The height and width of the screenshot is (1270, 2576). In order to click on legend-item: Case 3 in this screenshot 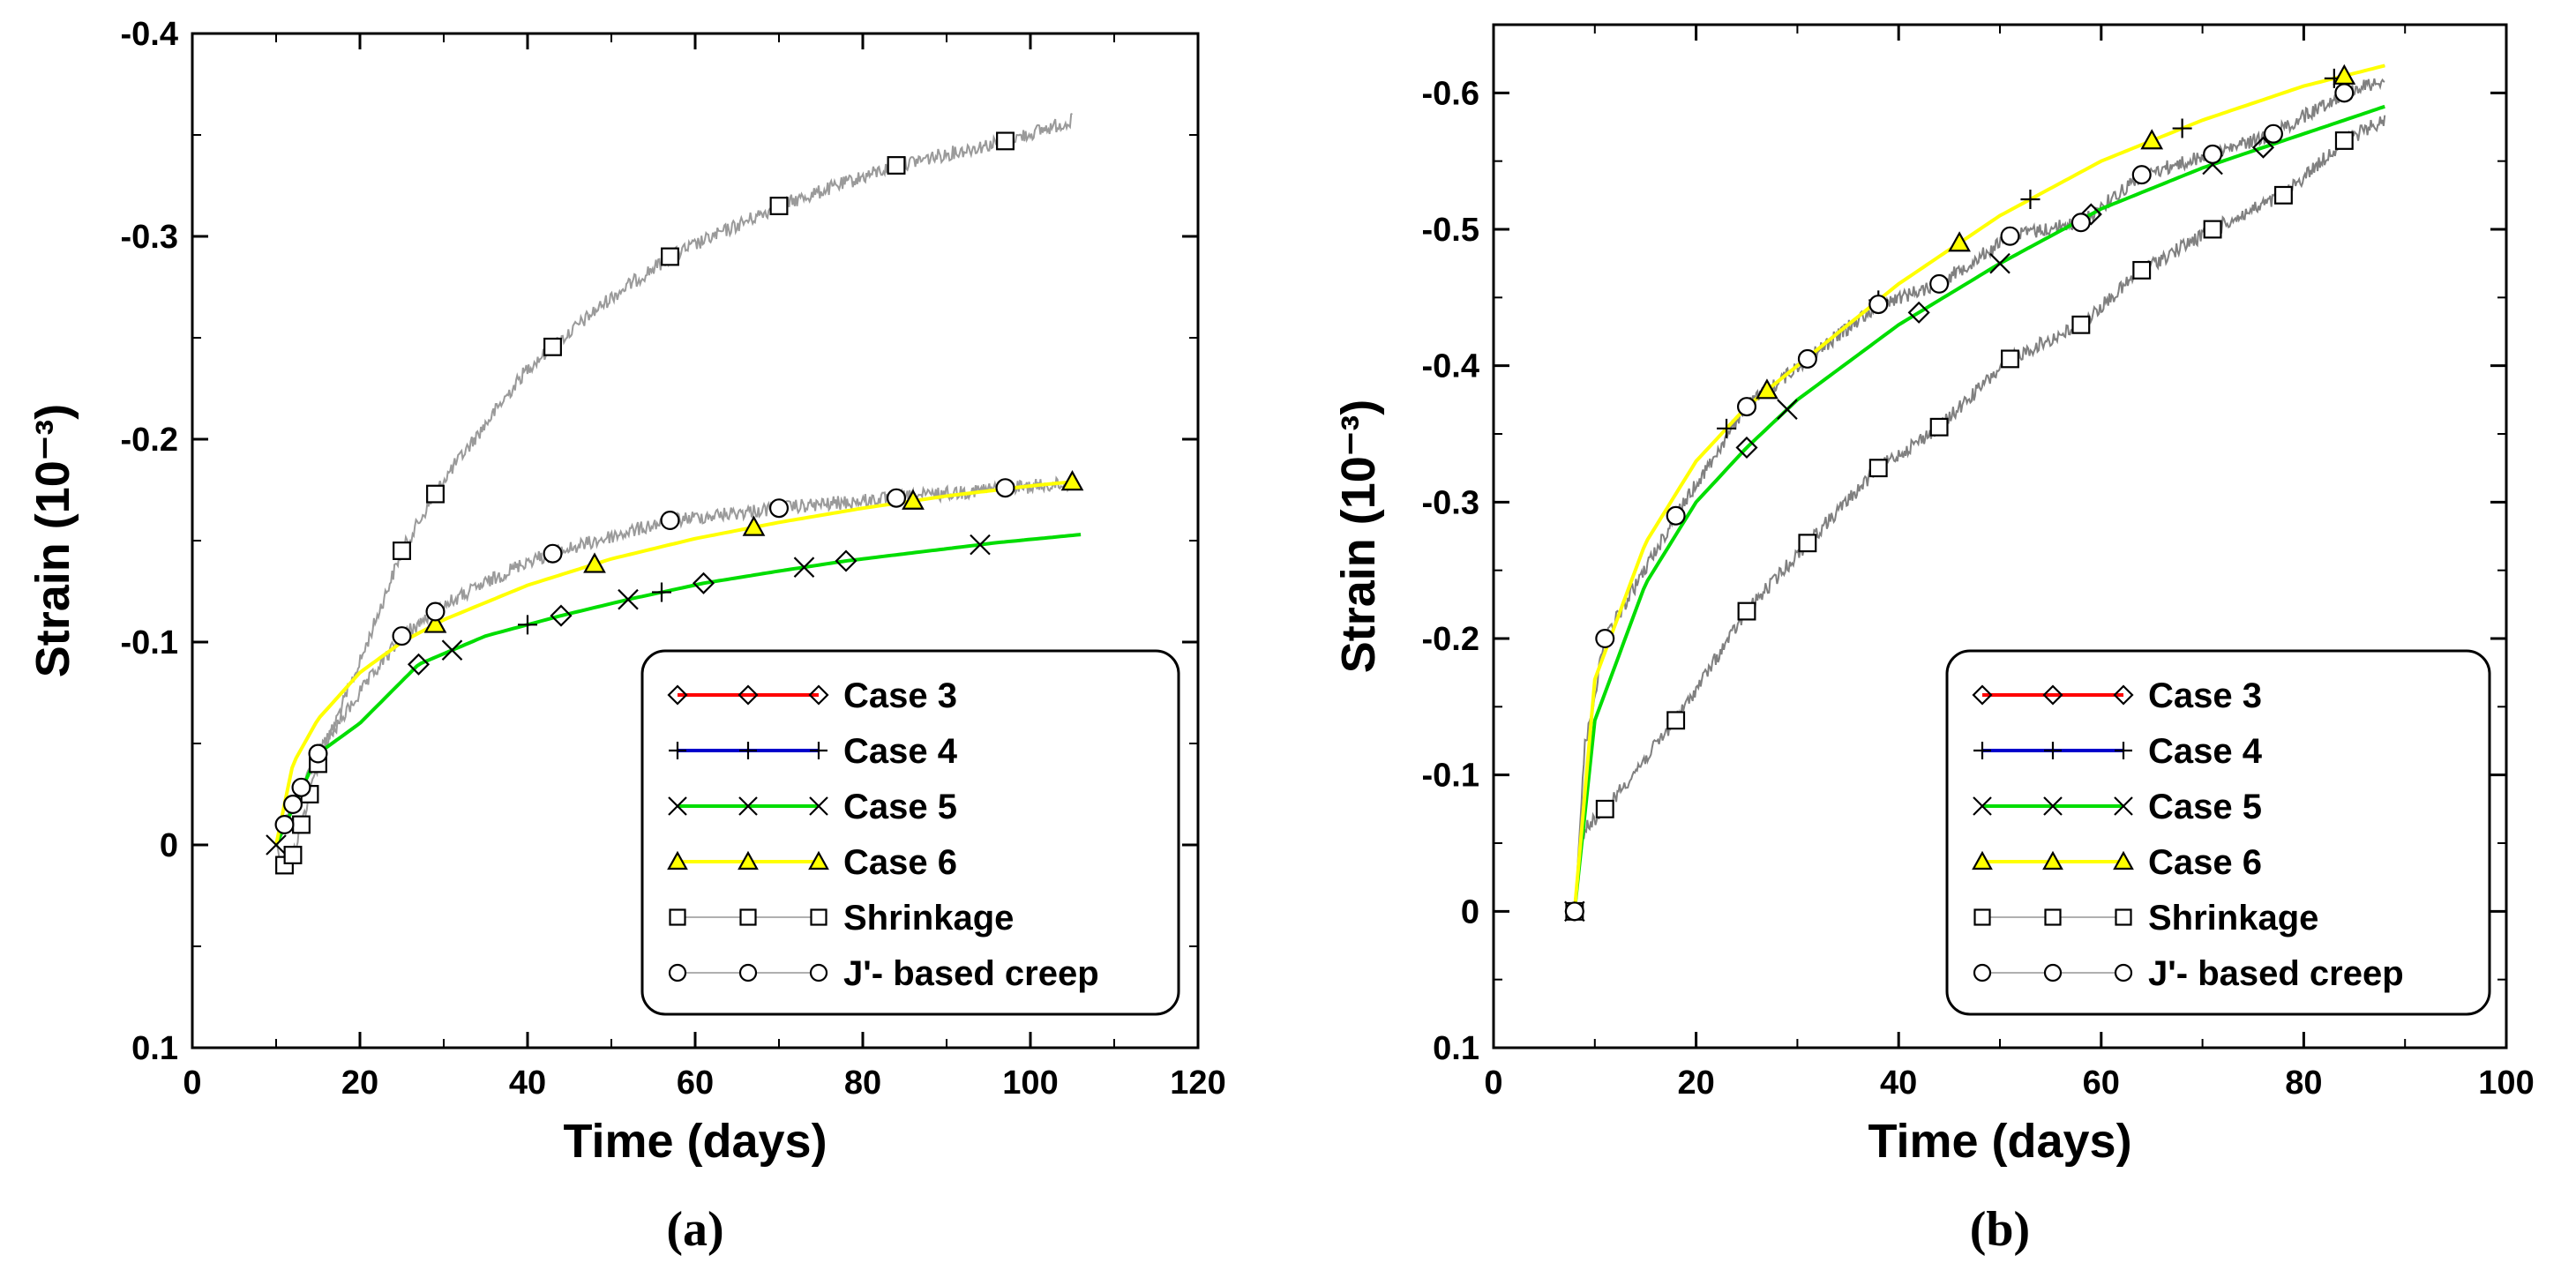, I will do `click(2117, 695)`.